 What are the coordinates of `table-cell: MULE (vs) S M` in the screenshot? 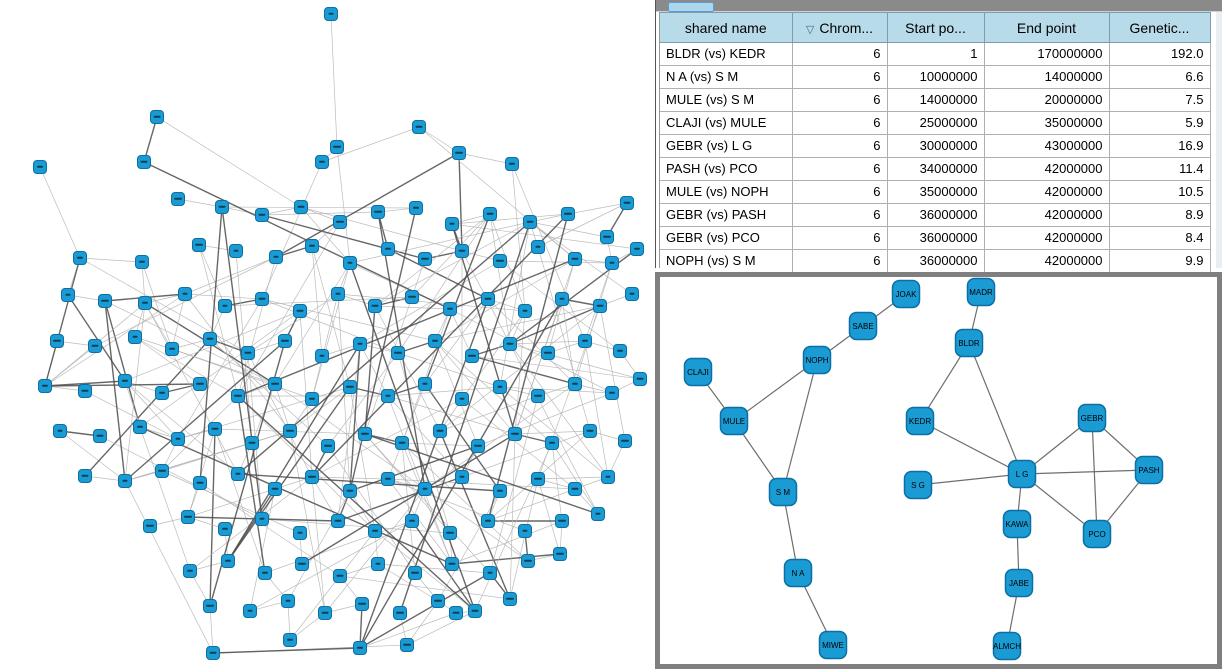 It's located at (726, 100).